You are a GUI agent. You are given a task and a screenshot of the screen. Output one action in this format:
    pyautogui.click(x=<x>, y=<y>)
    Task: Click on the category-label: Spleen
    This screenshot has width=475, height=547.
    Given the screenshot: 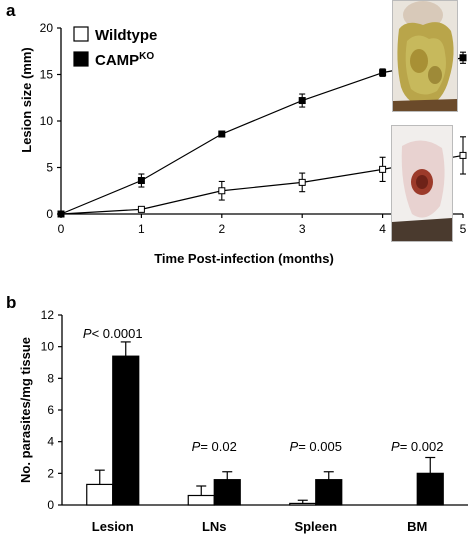 What is the action you would take?
    pyautogui.click(x=315, y=526)
    